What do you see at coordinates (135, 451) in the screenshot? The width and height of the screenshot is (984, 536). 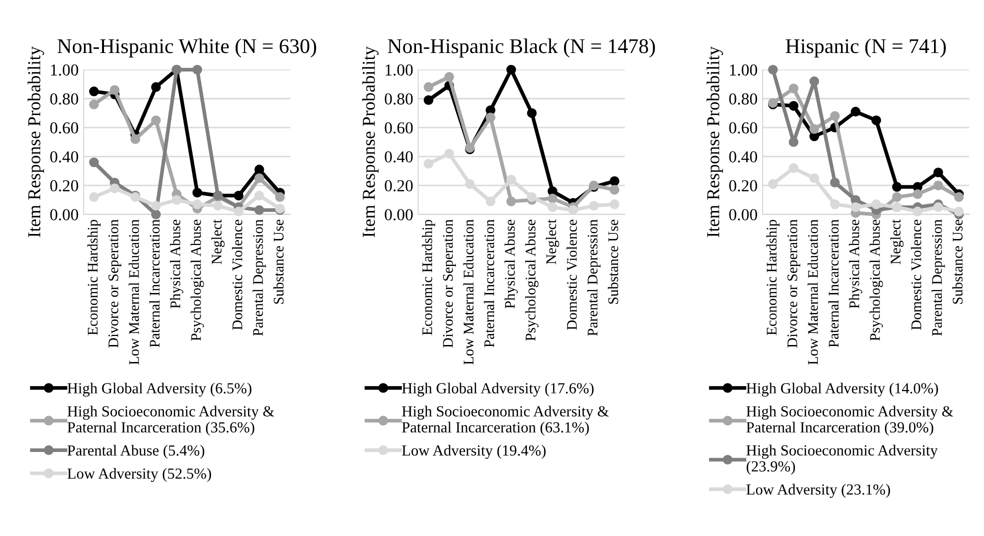 I see `legend-label: Parental Abuse (5.4%)` at bounding box center [135, 451].